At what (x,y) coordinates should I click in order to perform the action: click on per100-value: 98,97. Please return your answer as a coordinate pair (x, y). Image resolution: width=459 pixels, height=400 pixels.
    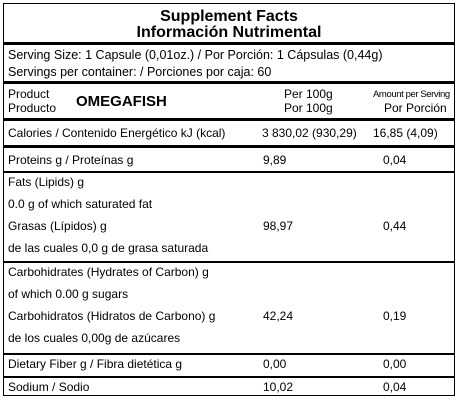
    Looking at the image, I should click on (278, 226).